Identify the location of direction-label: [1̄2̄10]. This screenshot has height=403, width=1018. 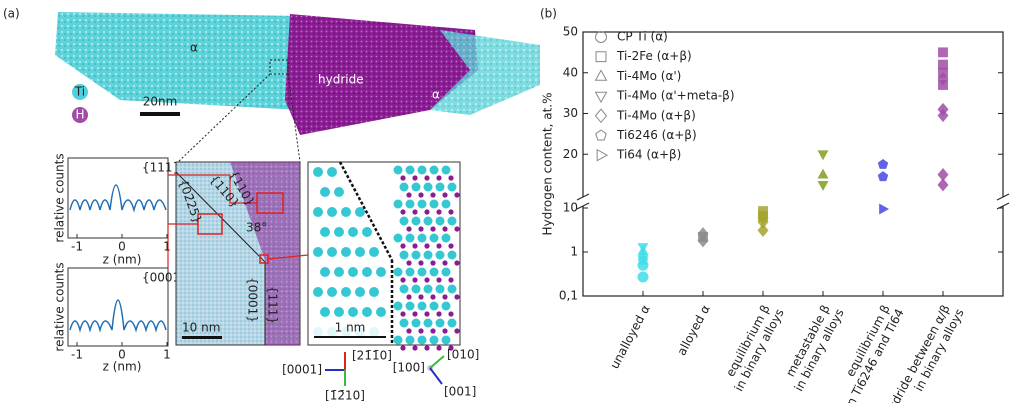
(345, 396).